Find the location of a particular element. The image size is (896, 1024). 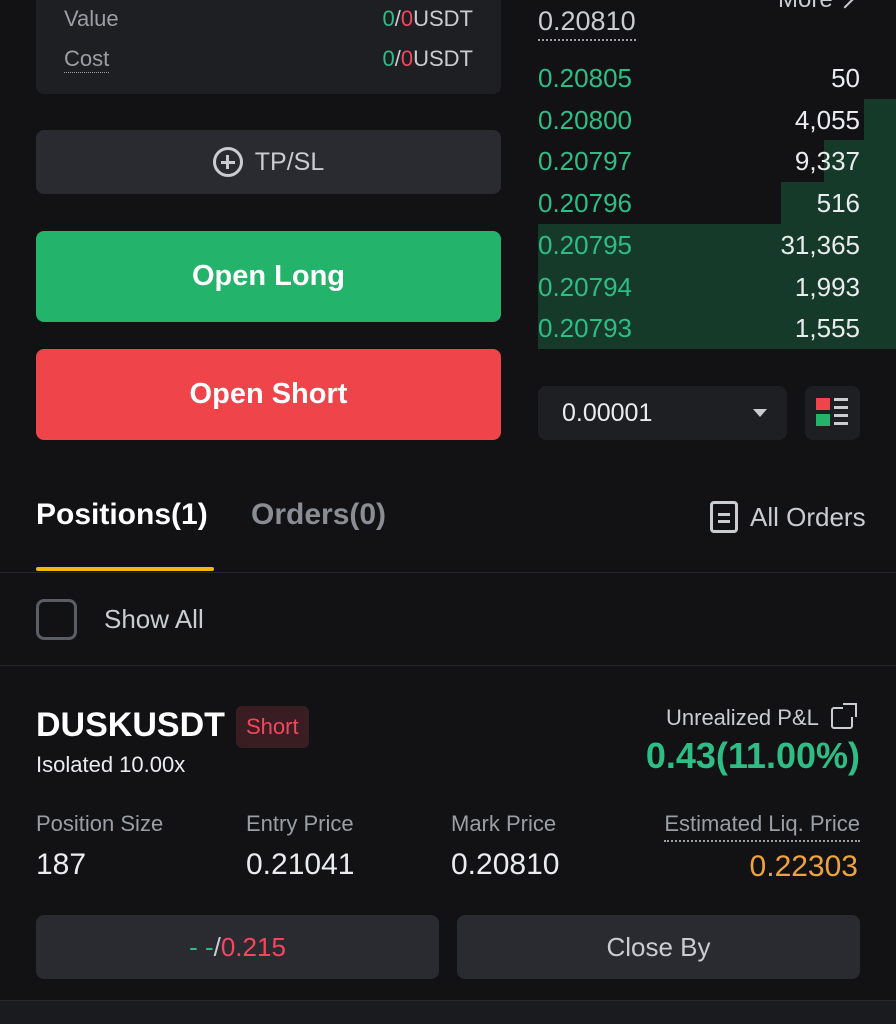

order-summary-panel: Value 0/0USDT Cost 0/0USDT is located at coordinates (268, 47).